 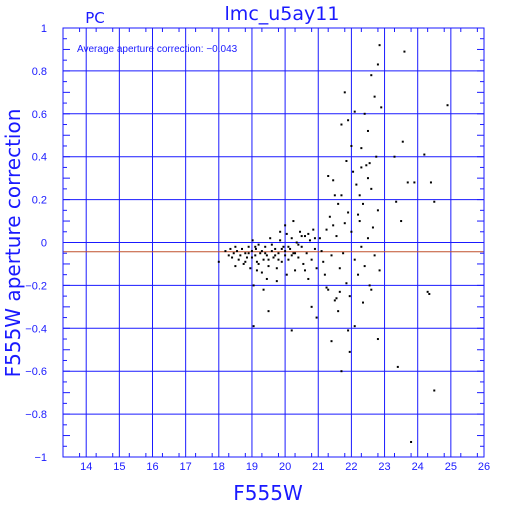 I want to click on x-axis-label: F555W, so click(x=268, y=493).